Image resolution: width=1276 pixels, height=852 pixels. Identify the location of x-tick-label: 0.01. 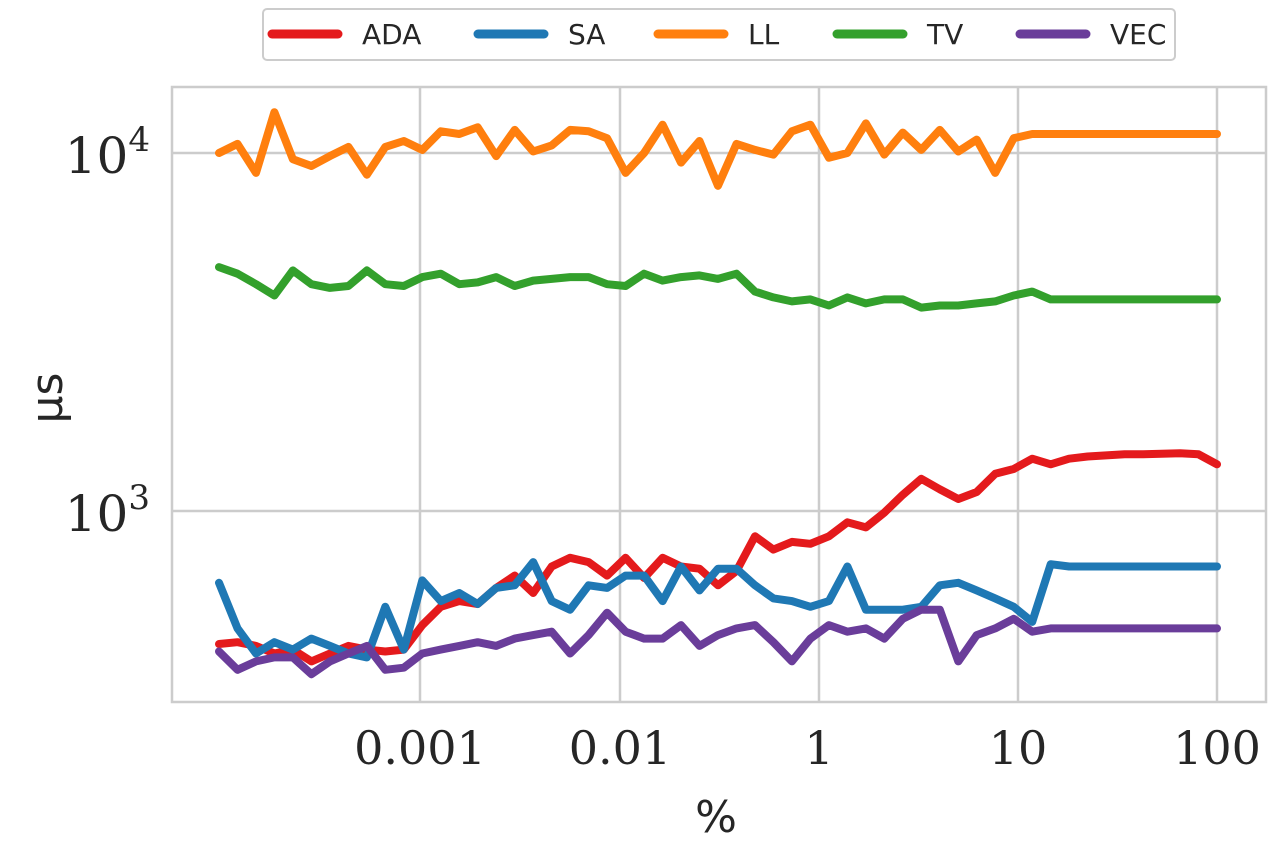
(620, 748).